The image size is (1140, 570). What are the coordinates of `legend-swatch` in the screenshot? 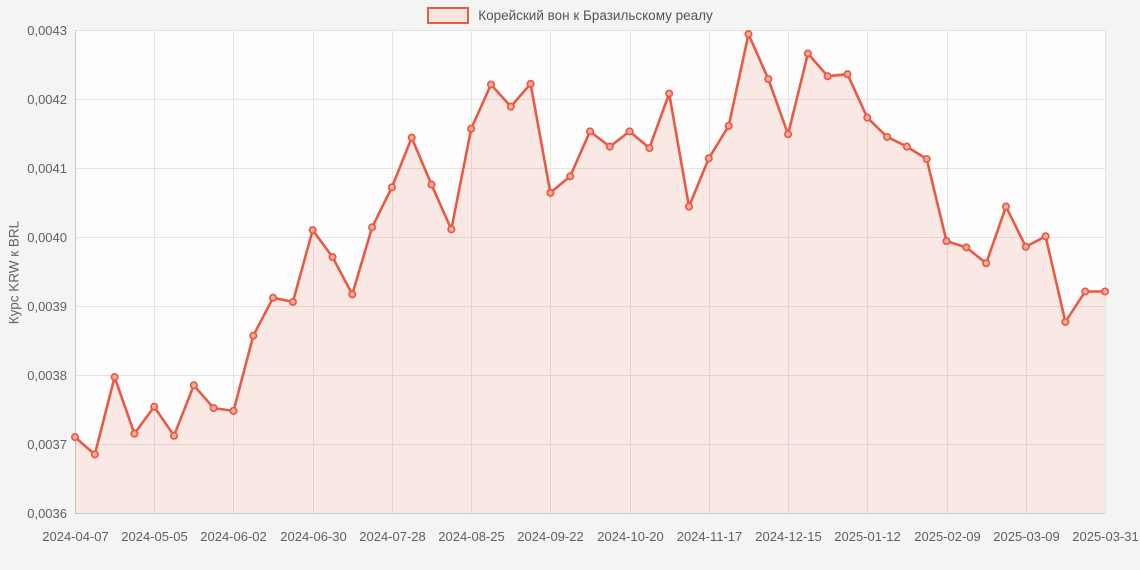 It's located at (448, 15).